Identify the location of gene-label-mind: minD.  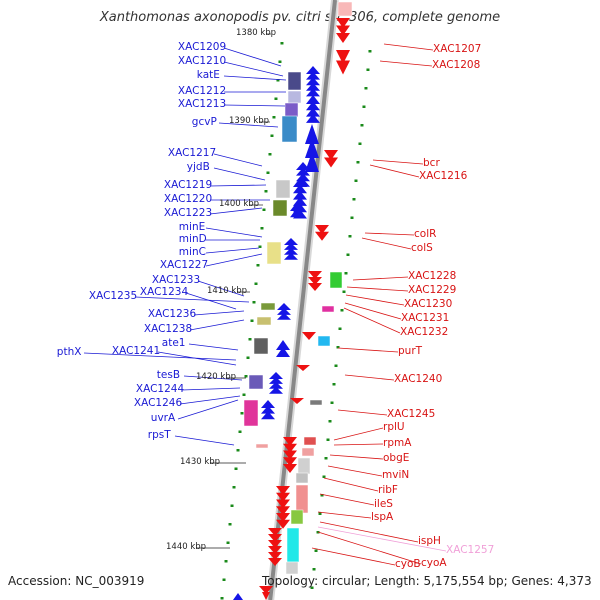
(192, 239).